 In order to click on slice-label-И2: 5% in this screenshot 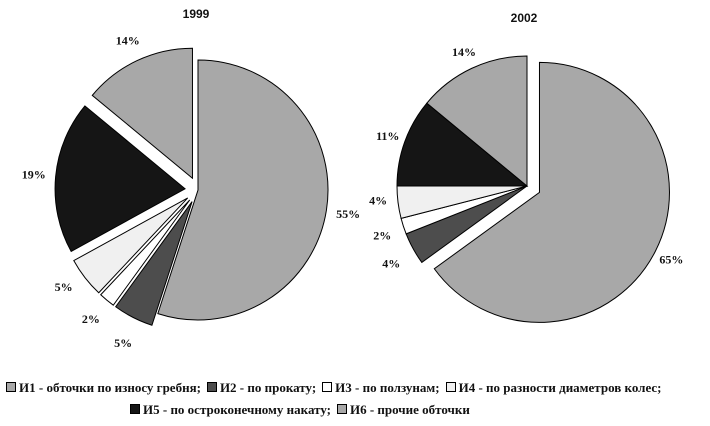, I will do `click(123, 343)`.